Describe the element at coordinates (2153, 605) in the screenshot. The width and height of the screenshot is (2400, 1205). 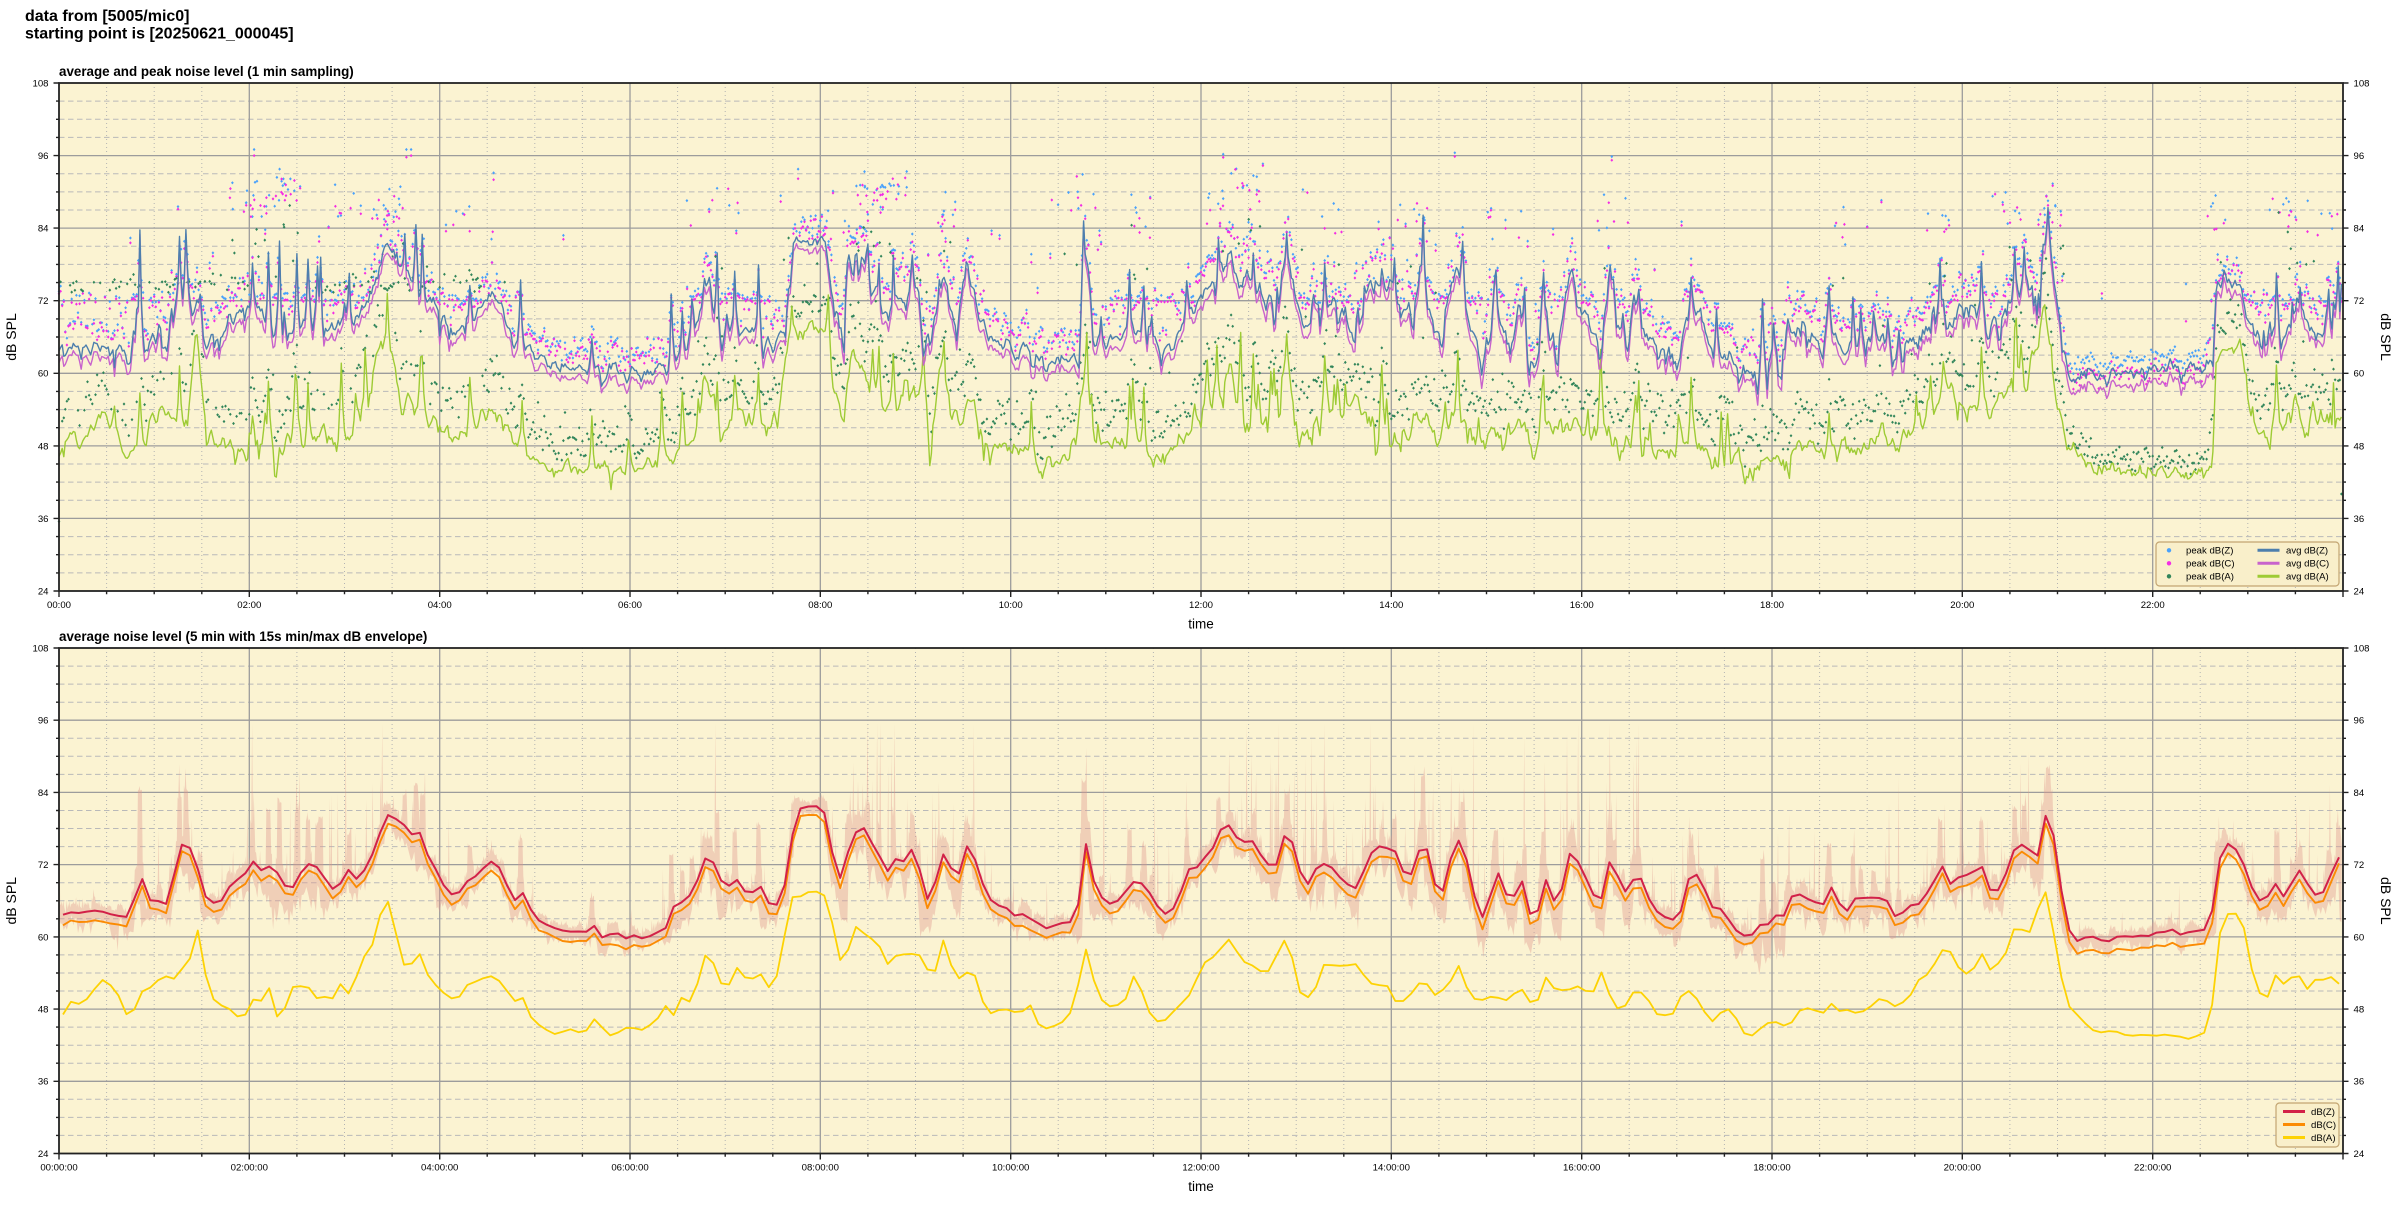
I see `svg-text: 22:00` at that location.